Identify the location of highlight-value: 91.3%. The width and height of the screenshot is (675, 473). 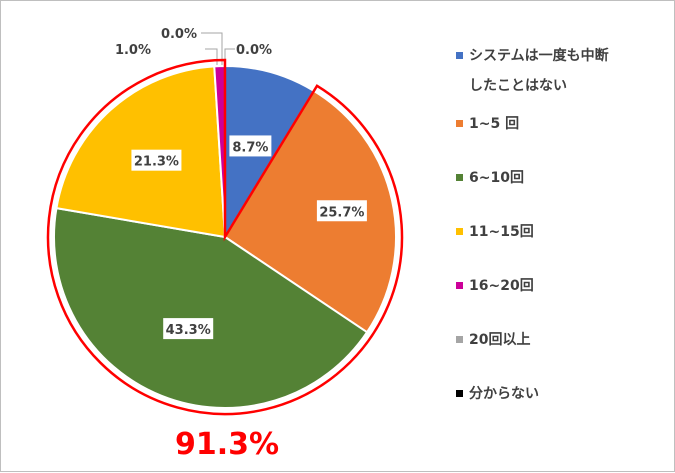
(227, 444).